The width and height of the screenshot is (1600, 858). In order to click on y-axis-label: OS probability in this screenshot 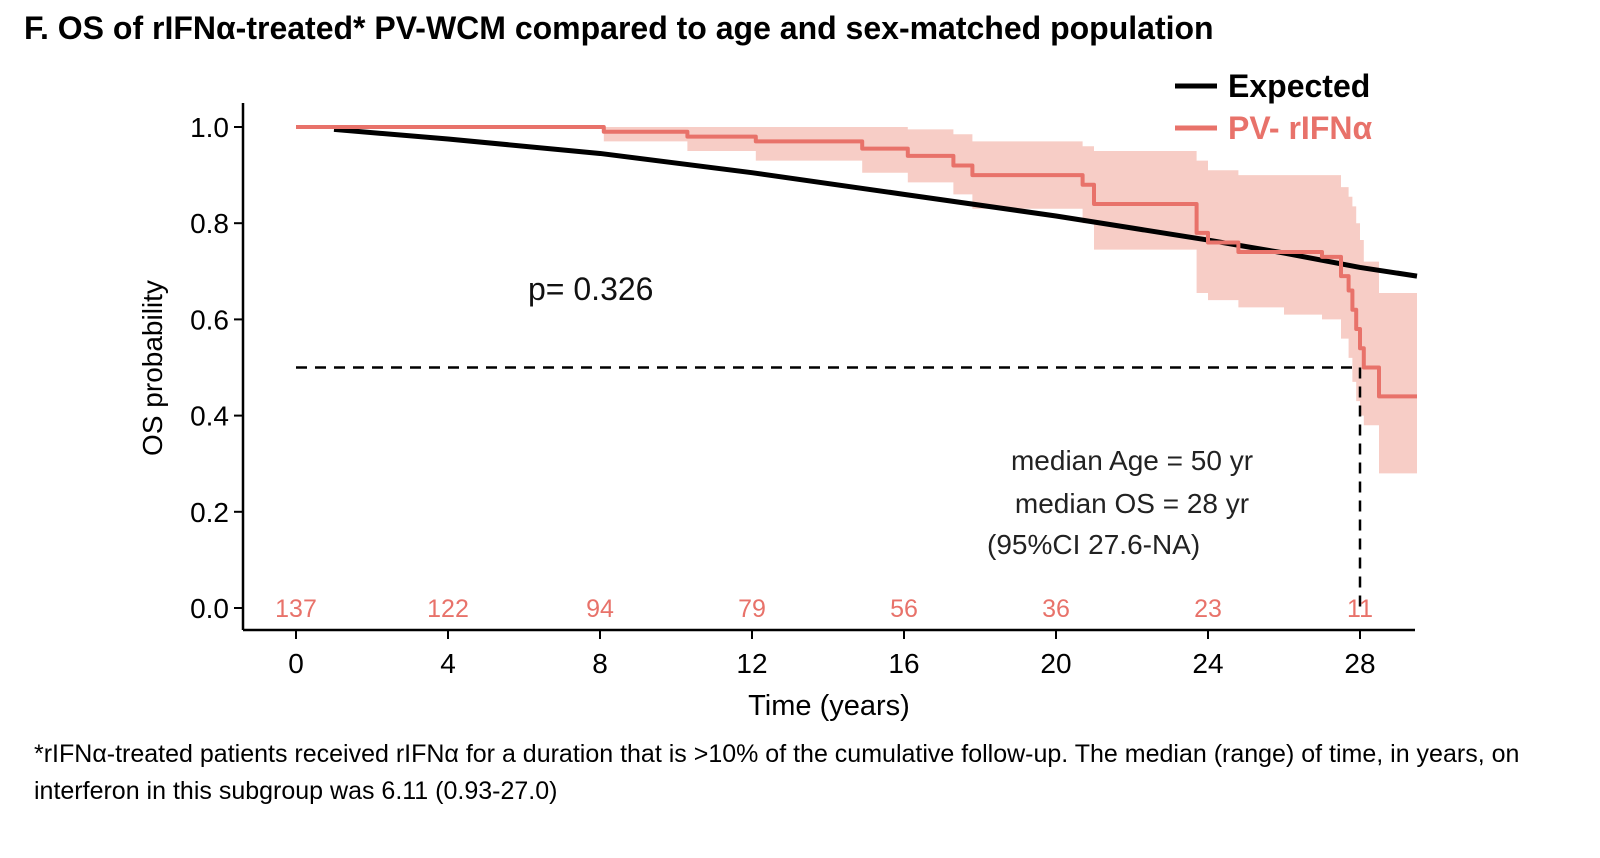, I will do `click(152, 368)`.